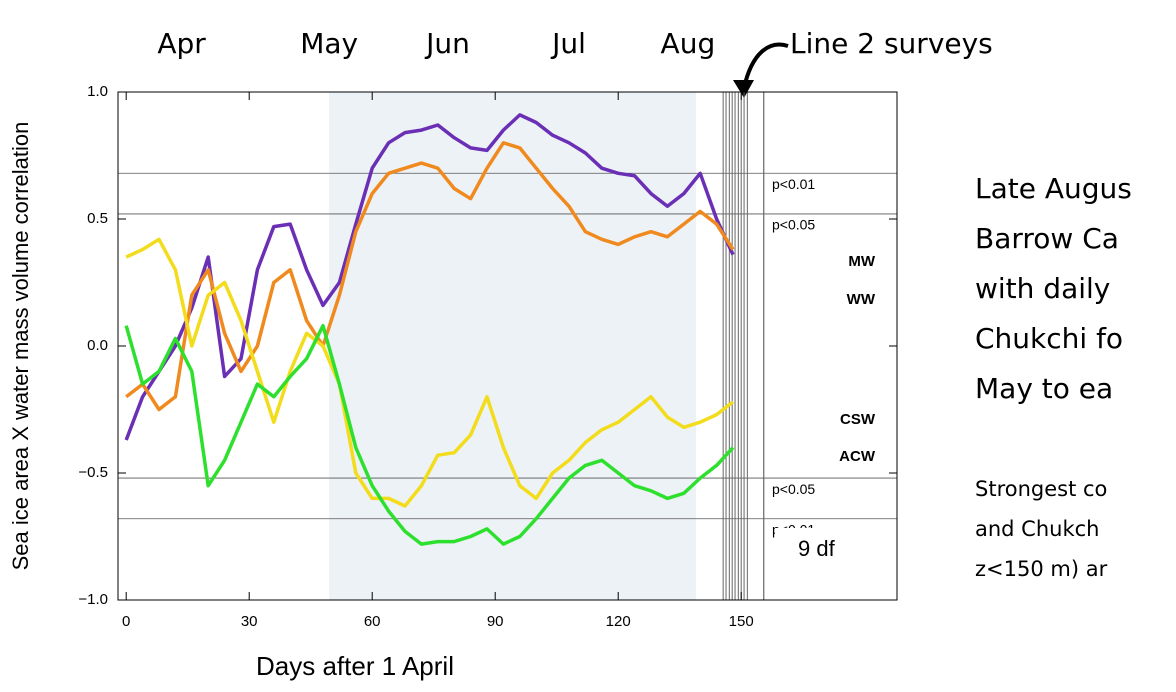 The height and width of the screenshot is (692, 1176). What do you see at coordinates (372, 621) in the screenshot?
I see `x-tick-label: 60` at bounding box center [372, 621].